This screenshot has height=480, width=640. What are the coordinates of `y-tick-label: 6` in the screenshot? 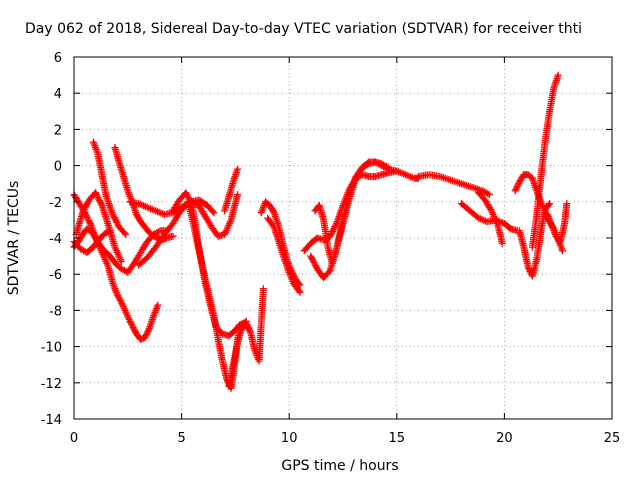 It's located at (58, 58).